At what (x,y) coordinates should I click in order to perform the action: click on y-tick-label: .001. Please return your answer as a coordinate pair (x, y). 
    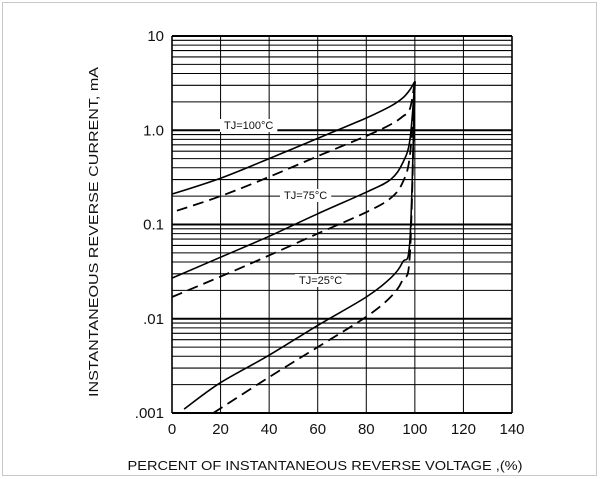
    Looking at the image, I should click on (149, 413).